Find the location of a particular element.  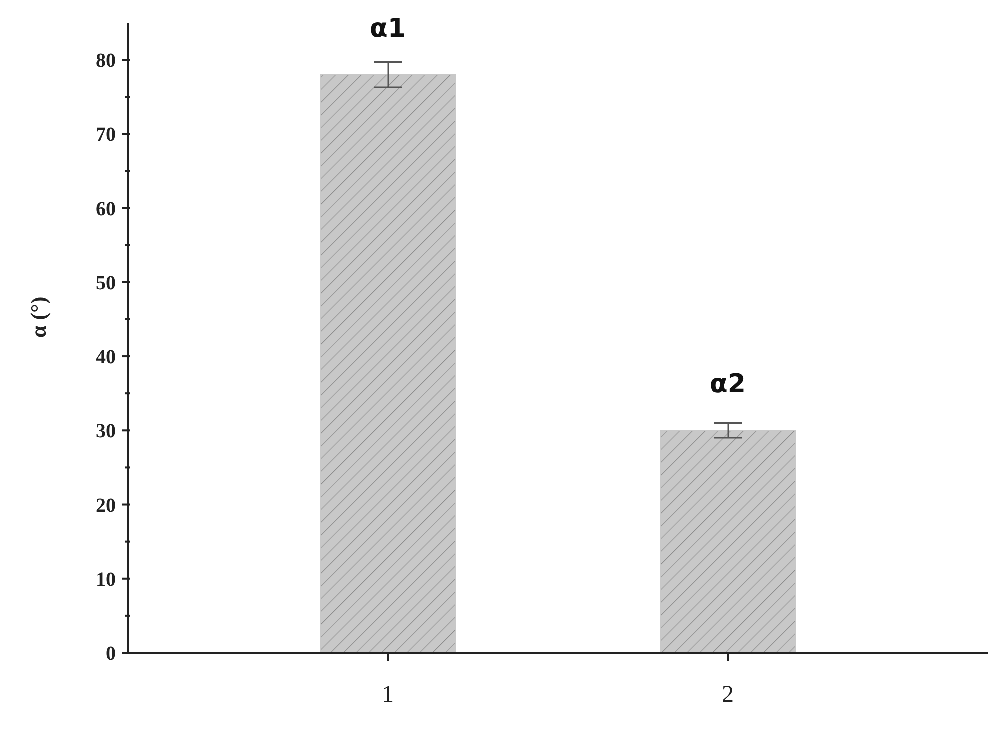

y-tick-label: 60 is located at coordinates (106, 209).